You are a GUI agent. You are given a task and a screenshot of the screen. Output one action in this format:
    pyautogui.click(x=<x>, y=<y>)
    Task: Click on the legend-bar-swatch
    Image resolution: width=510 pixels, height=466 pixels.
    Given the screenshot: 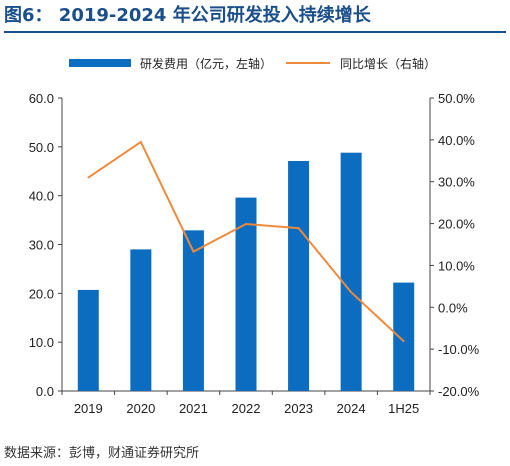 What is the action you would take?
    pyautogui.click(x=100, y=63)
    